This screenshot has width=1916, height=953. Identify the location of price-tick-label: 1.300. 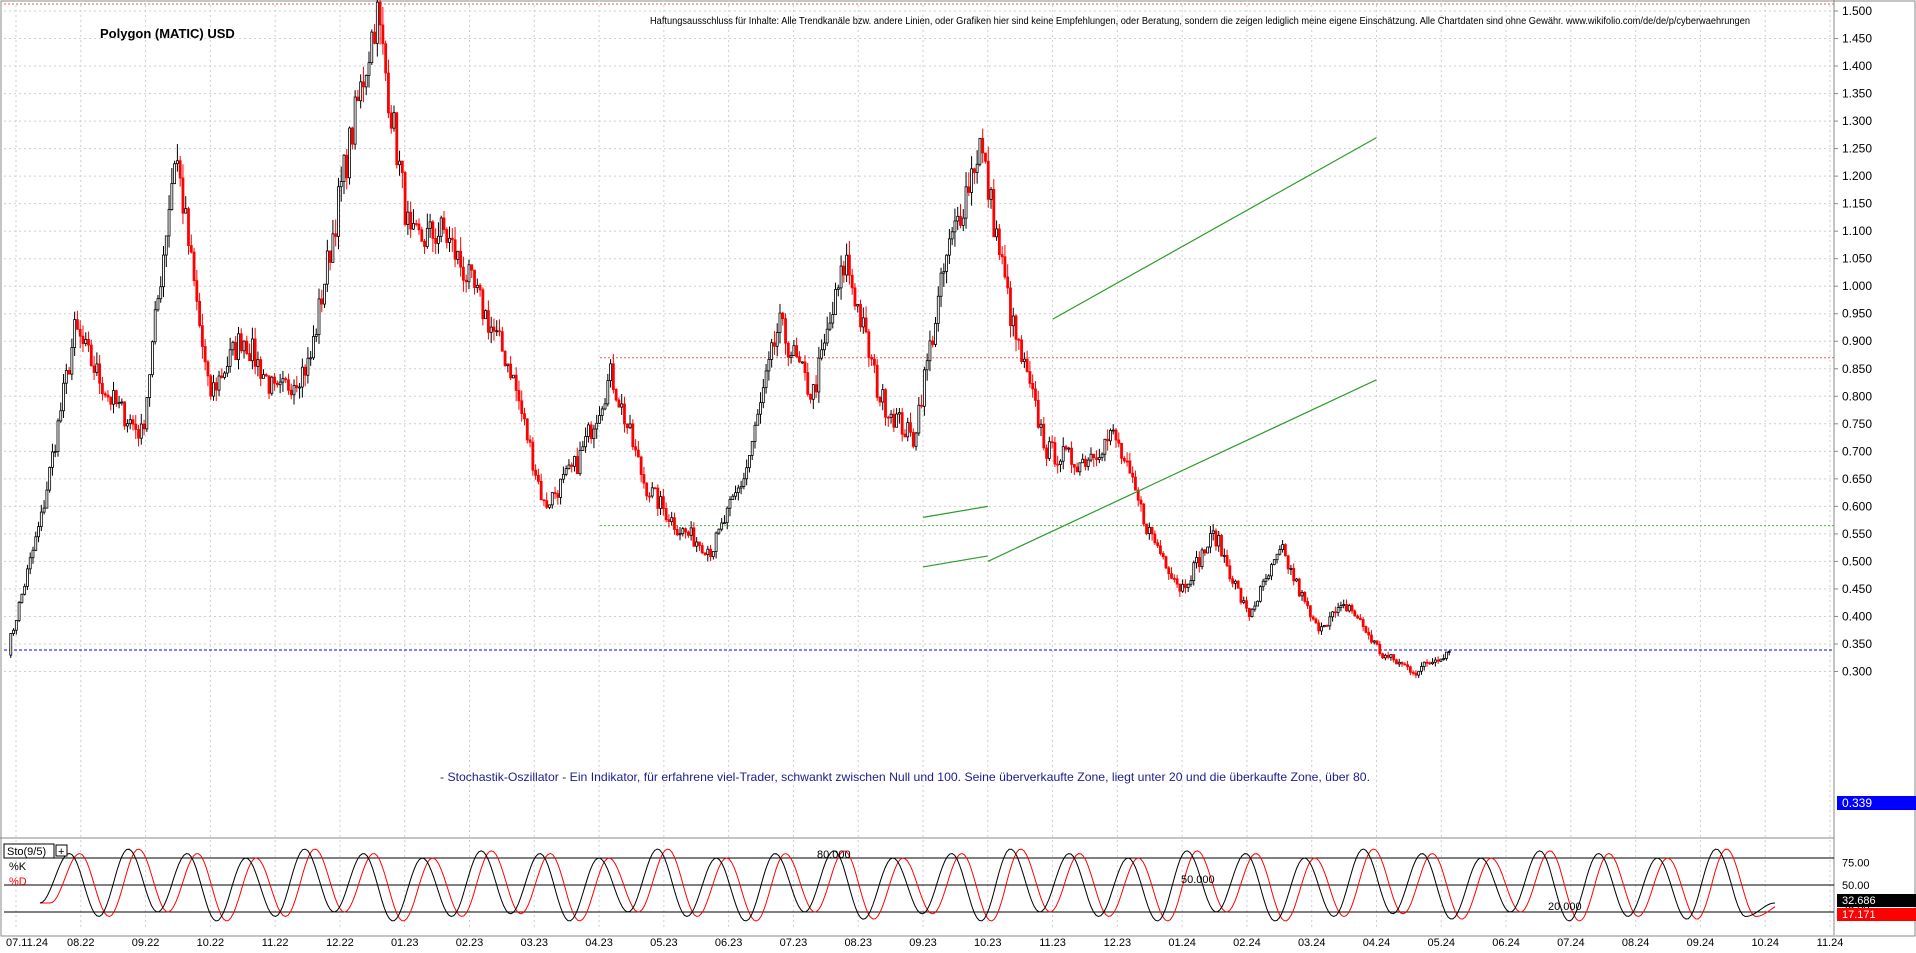
(1857, 121).